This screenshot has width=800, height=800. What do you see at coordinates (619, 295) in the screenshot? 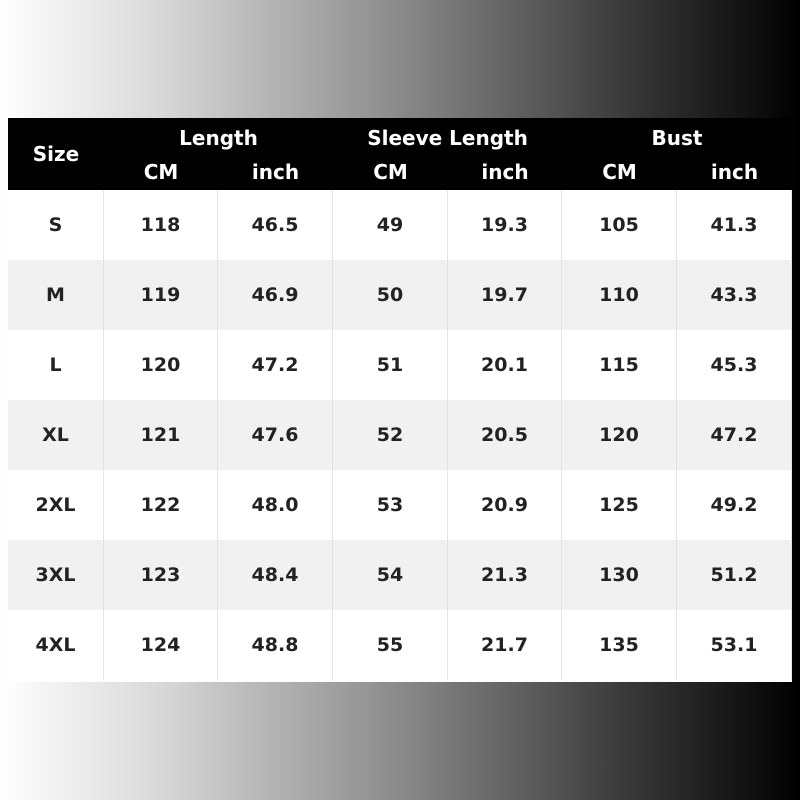
I see `value-cell: 110` at bounding box center [619, 295].